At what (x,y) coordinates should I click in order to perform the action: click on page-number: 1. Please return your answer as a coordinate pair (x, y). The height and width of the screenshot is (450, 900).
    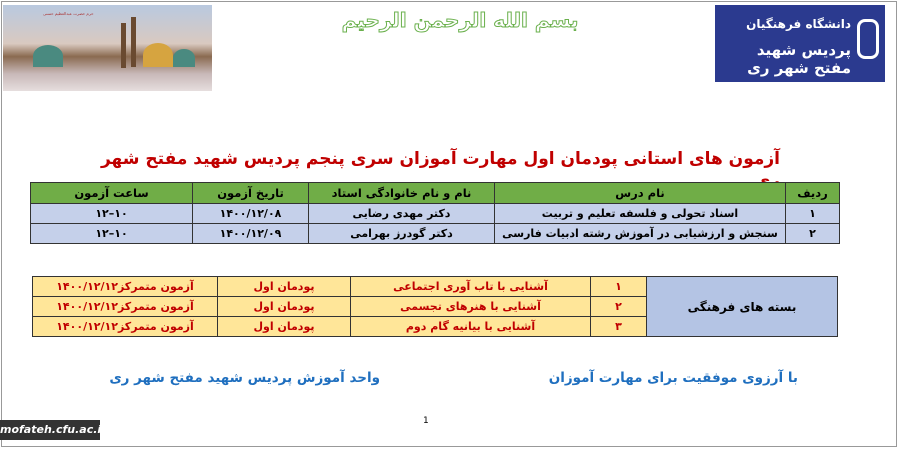
    Looking at the image, I should click on (426, 421).